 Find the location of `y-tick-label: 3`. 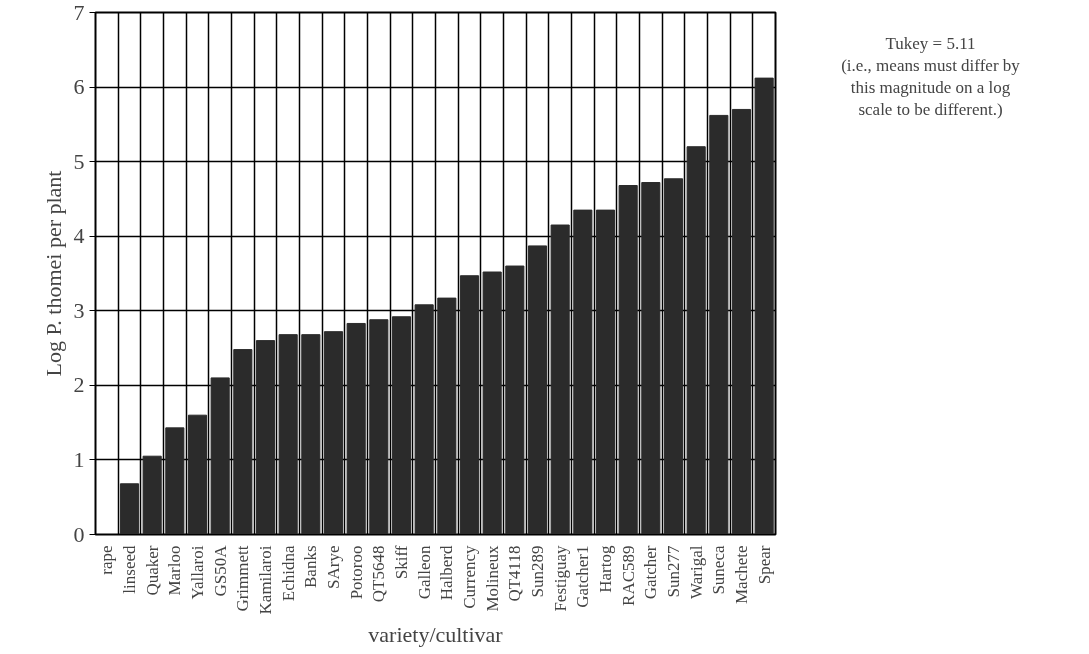

y-tick-label: 3 is located at coordinates (79, 310).